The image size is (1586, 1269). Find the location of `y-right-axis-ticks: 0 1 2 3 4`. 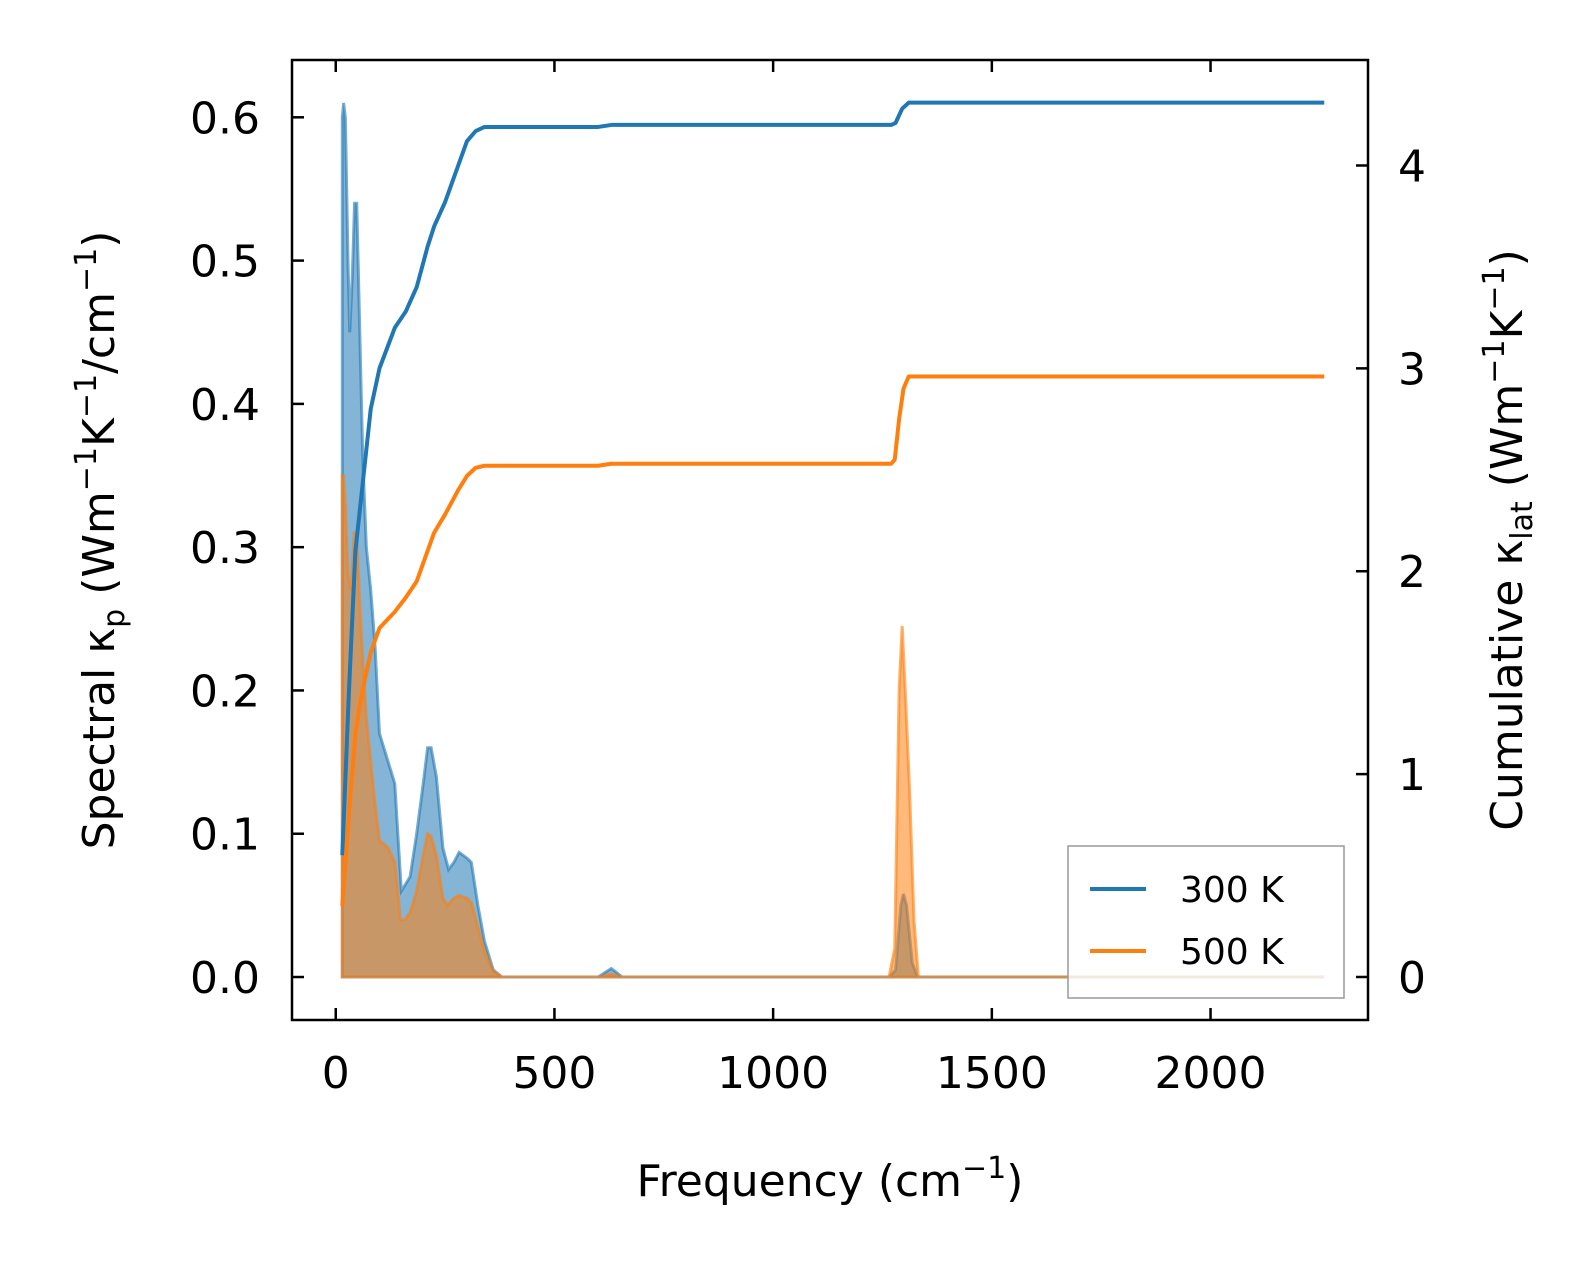

y-right-axis-ticks: 0 1 2 3 4 is located at coordinates (1391, 572).